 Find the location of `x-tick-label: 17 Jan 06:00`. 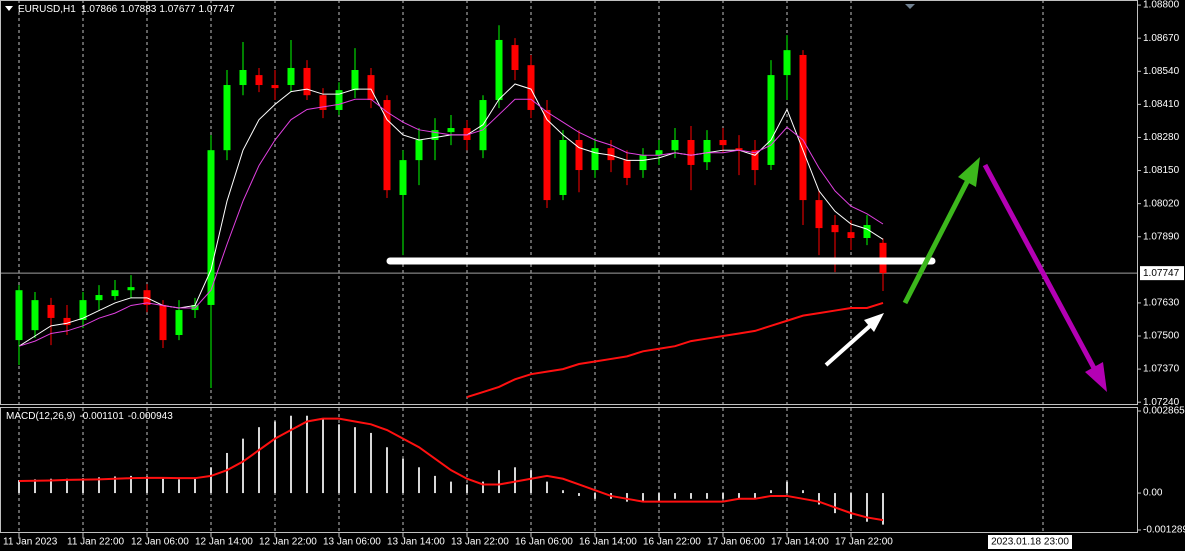

x-tick-label: 17 Jan 06:00 is located at coordinates (736, 542).